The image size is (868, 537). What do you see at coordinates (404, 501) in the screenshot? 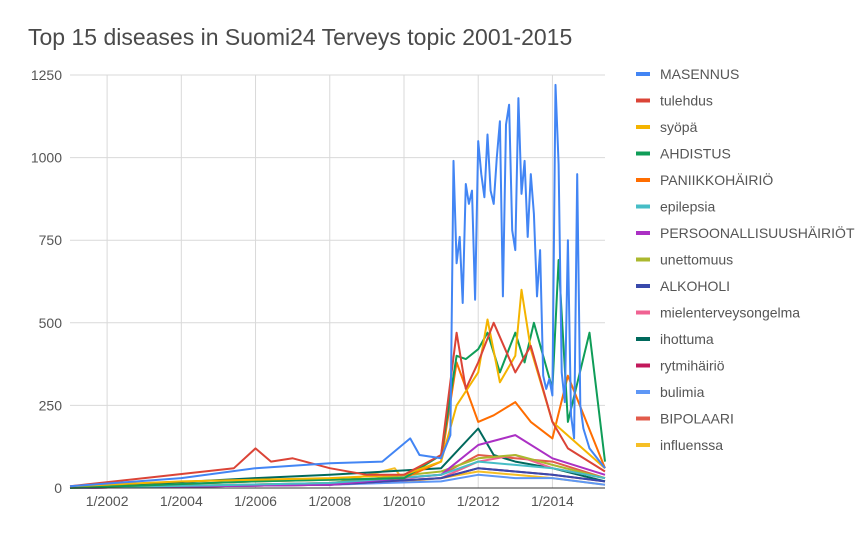
I see `x-tick-label: 1/2010` at bounding box center [404, 501].